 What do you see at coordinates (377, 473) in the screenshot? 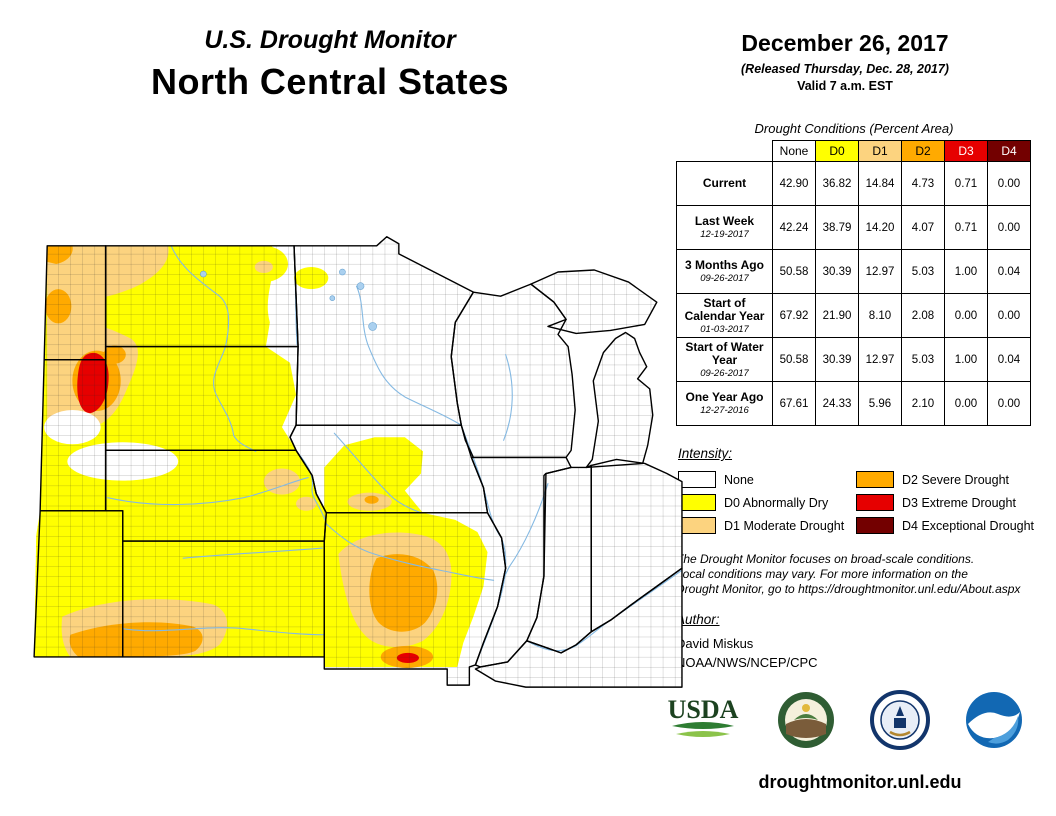
I see `river-des-moines` at bounding box center [377, 473].